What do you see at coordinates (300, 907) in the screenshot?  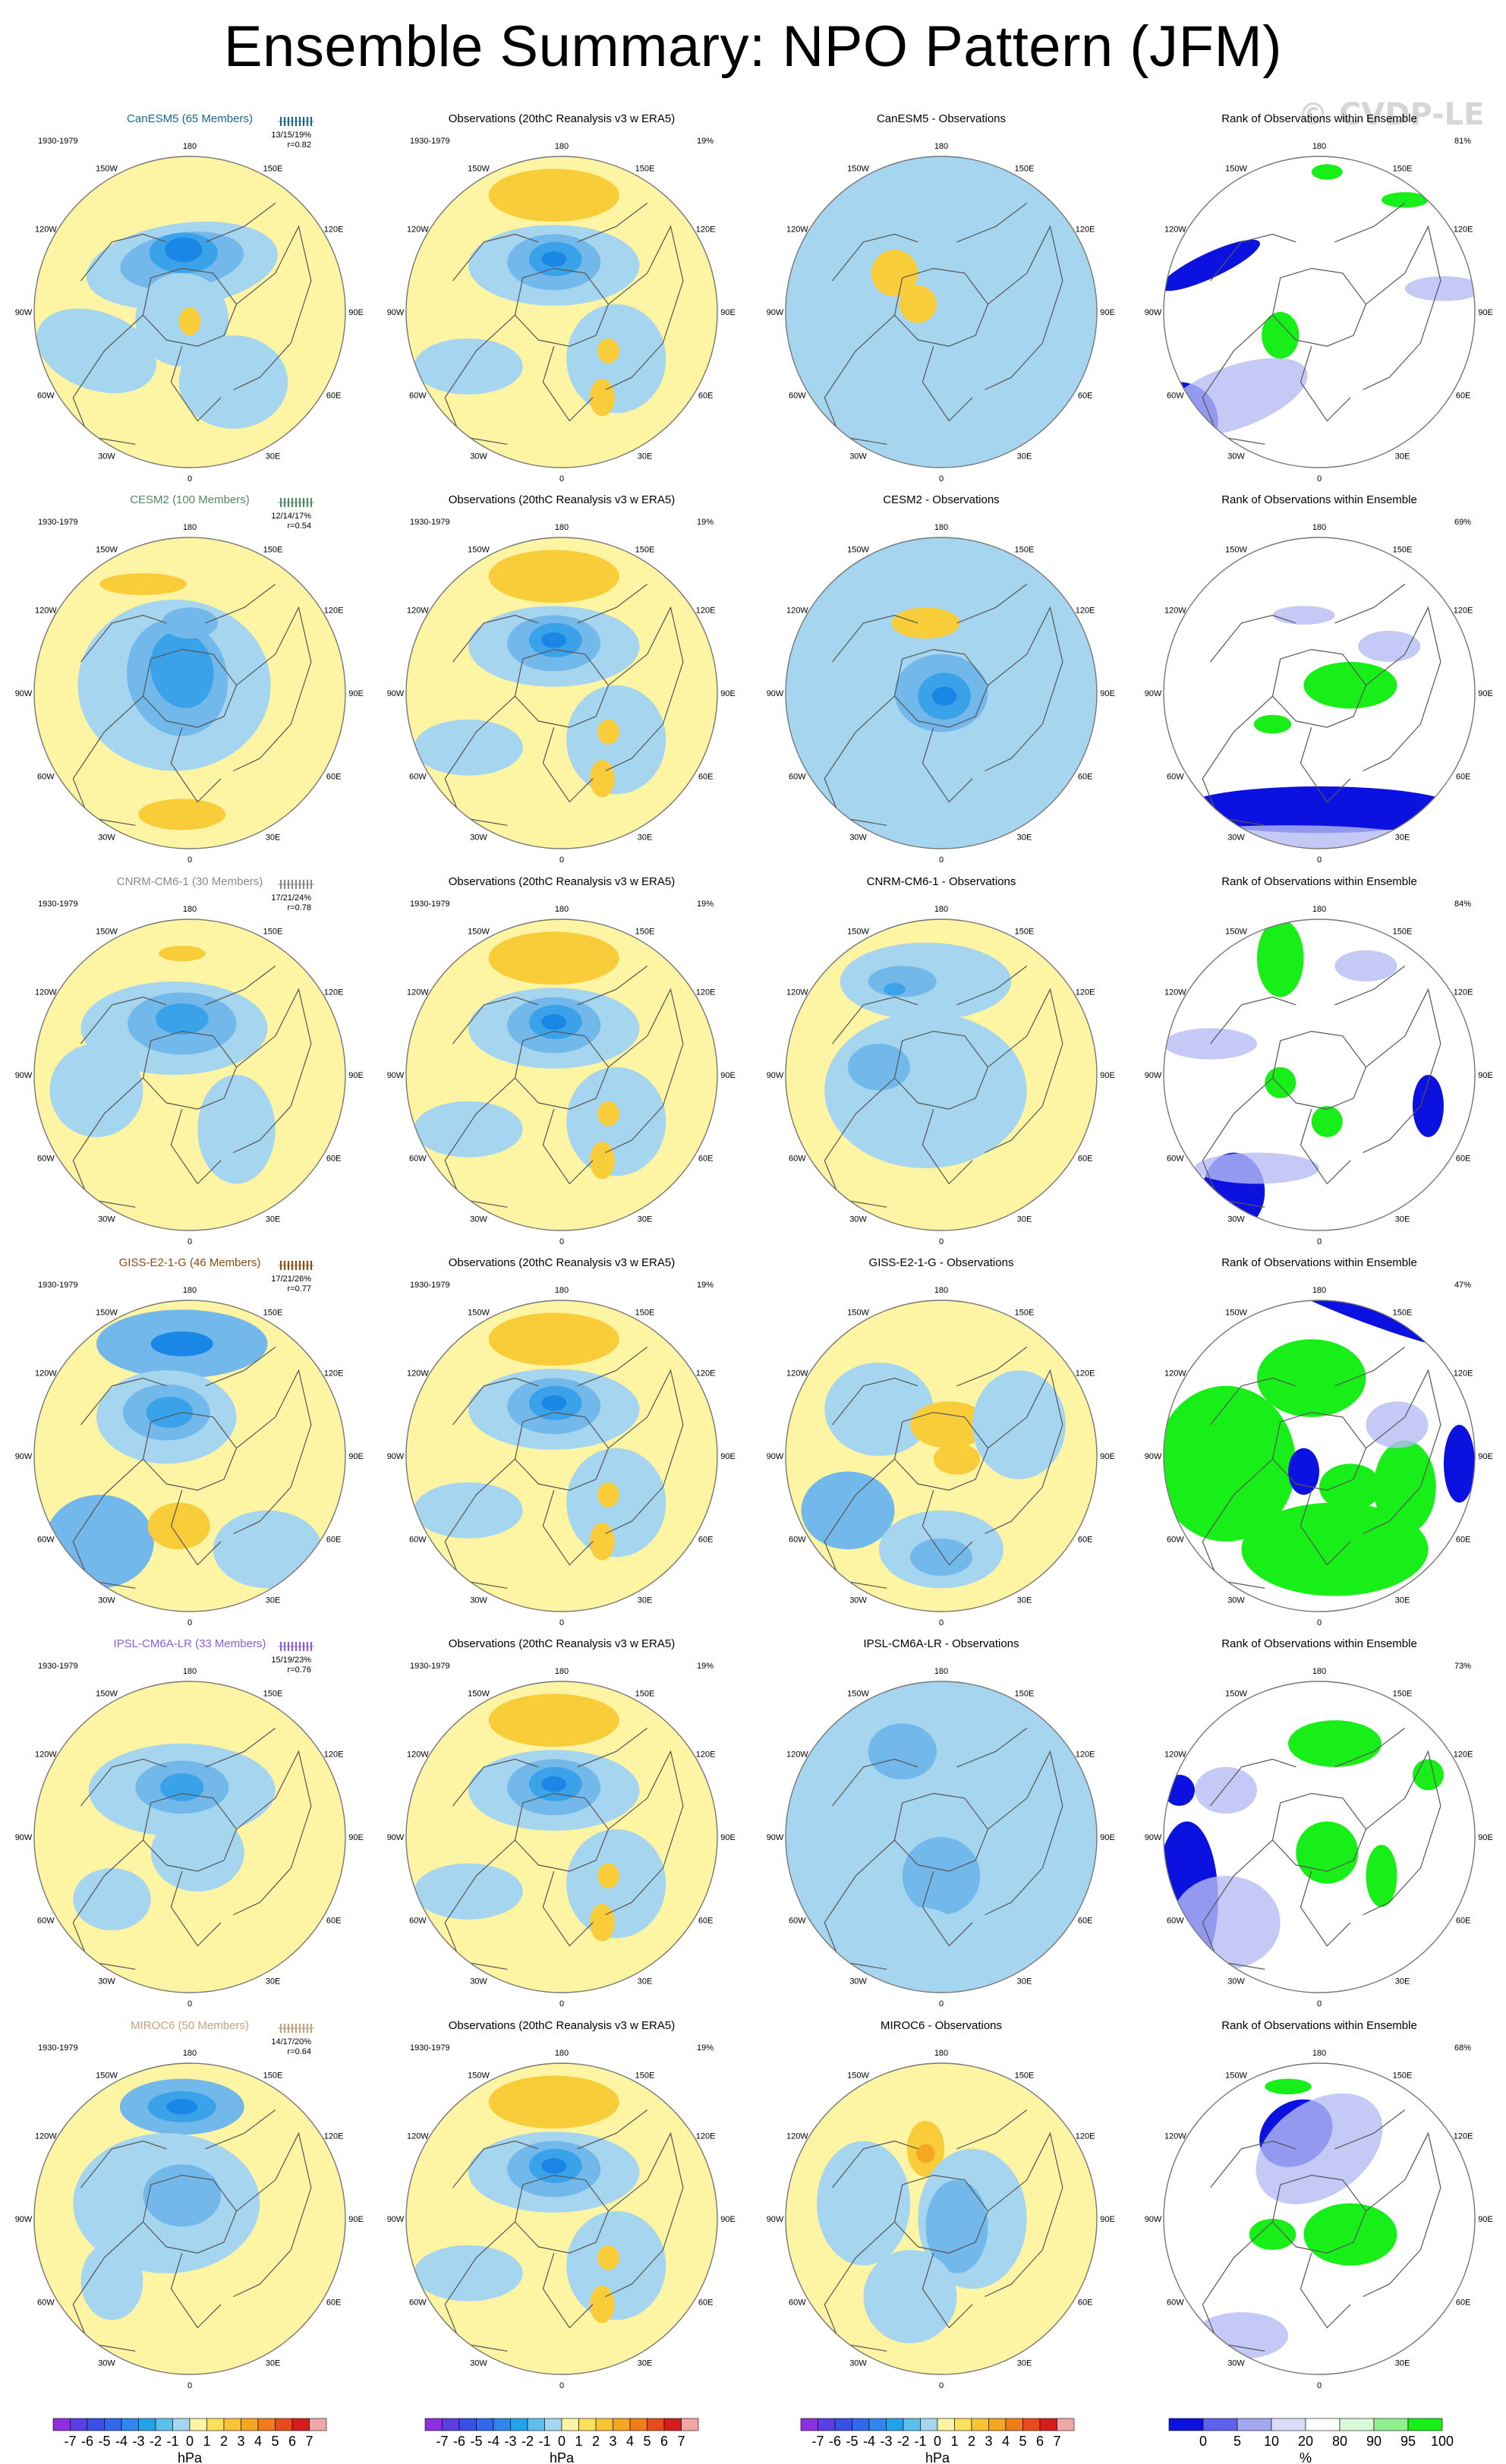 I see `pattern-correlation: r=0.78` at bounding box center [300, 907].